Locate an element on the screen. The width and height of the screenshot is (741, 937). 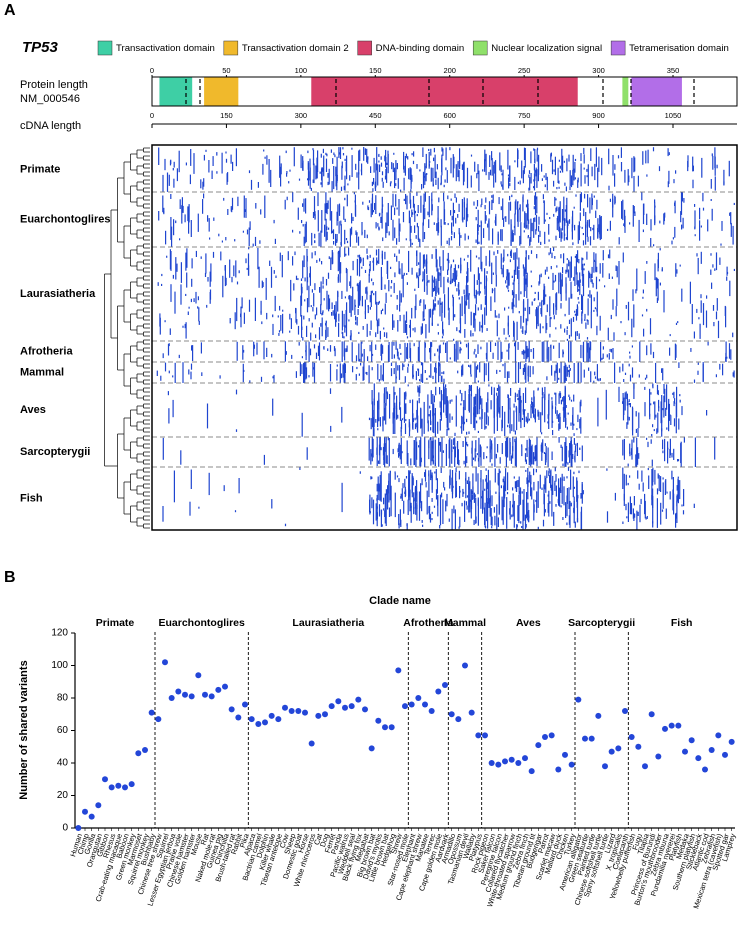
x-tick-label: Pika is located at coordinates (244, 840).